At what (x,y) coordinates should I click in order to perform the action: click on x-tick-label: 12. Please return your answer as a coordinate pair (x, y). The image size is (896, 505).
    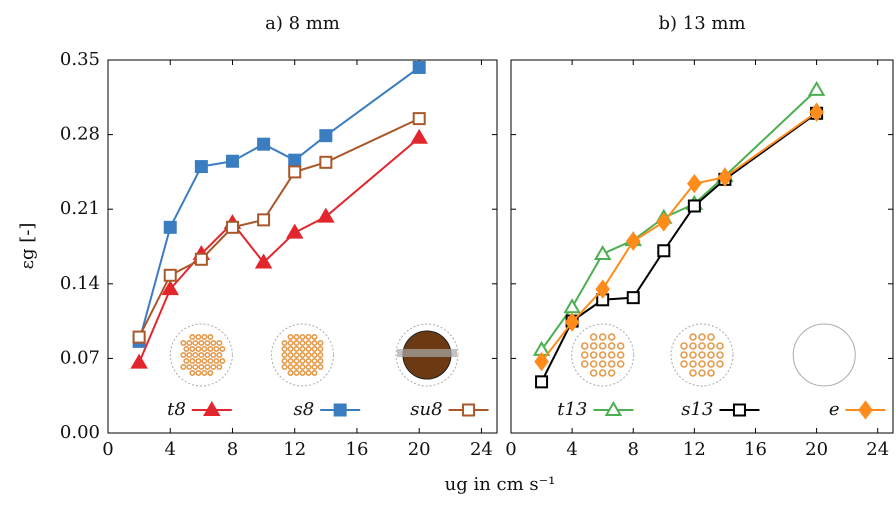
    Looking at the image, I should click on (694, 449).